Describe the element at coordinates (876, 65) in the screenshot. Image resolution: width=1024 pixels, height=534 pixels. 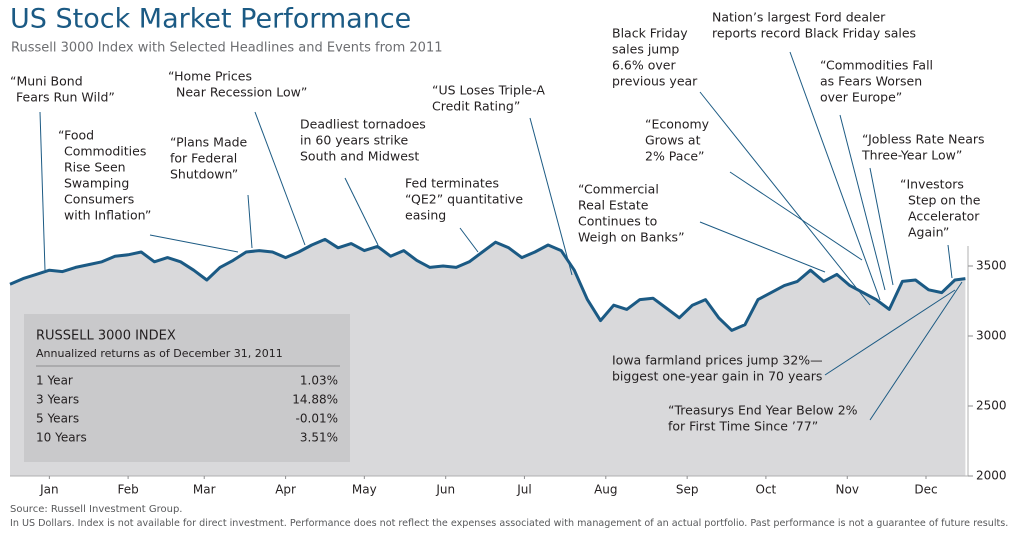
I see `annotation-text: “Commodities Fall` at that location.